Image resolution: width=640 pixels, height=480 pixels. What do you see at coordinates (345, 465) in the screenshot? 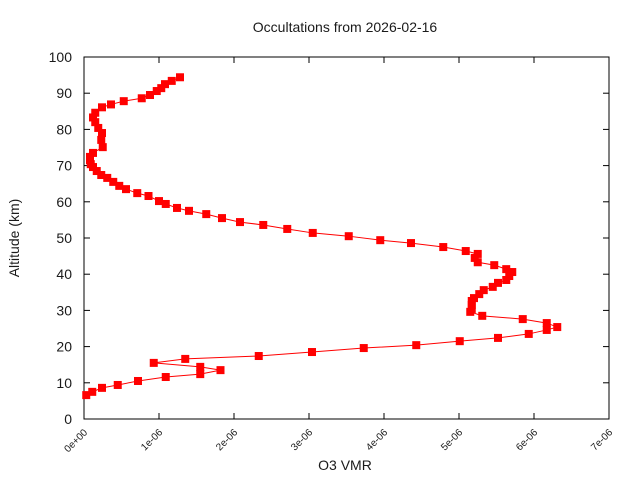
I see `x-axis-label: O3 VMR` at bounding box center [345, 465].